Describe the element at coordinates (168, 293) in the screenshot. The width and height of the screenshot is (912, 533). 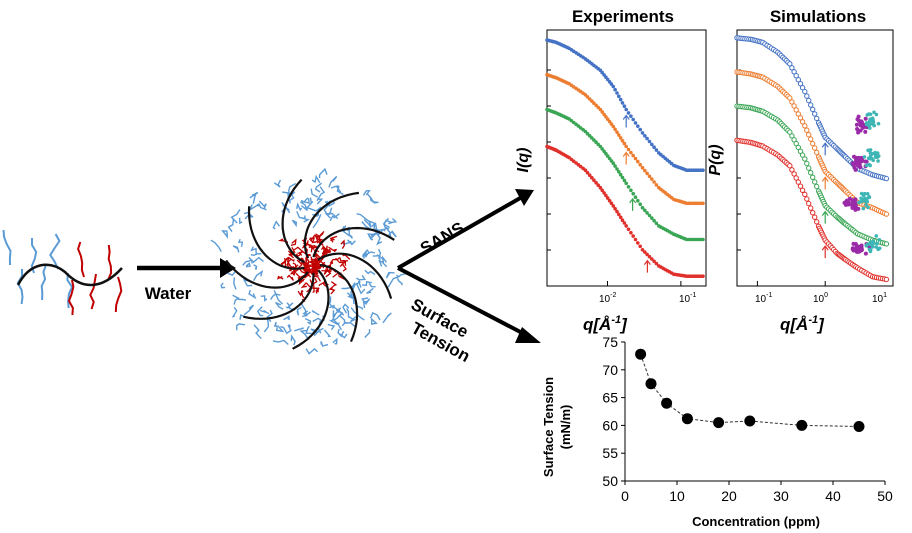
I see `water-label: Water` at that location.